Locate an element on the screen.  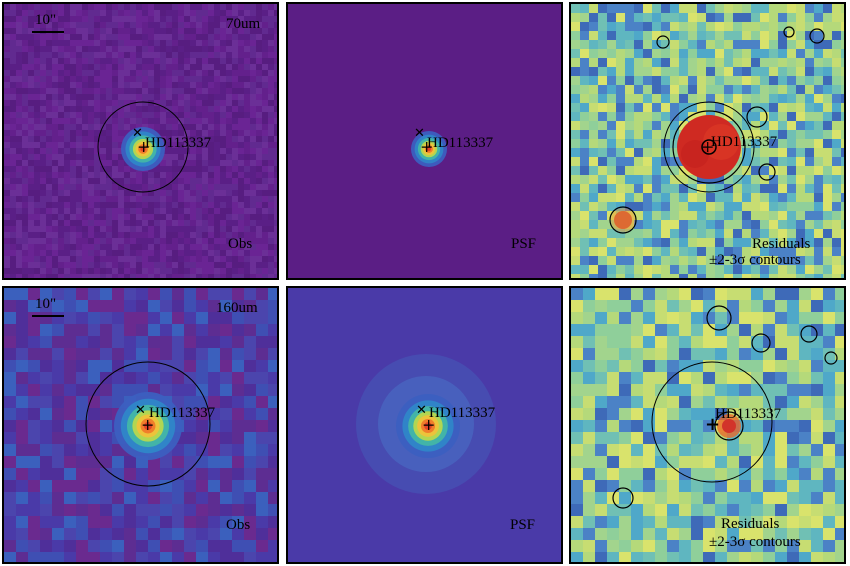
plus-marker-icon: + is located at coordinates (707, 146).